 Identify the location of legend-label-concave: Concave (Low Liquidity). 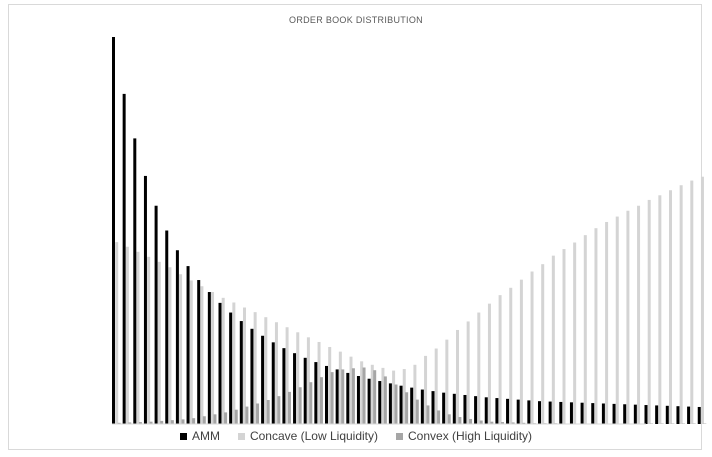
(313, 436).